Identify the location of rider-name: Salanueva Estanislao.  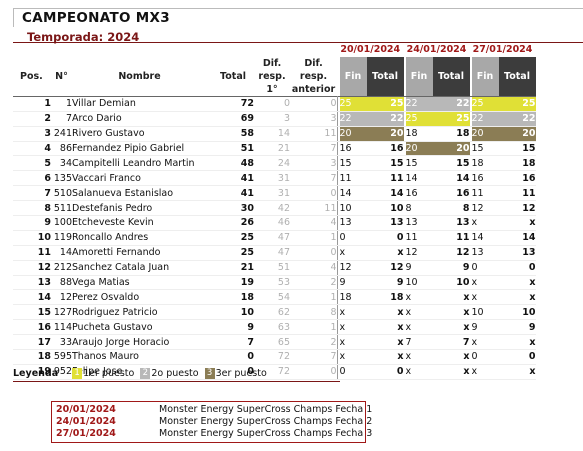
(139, 193).